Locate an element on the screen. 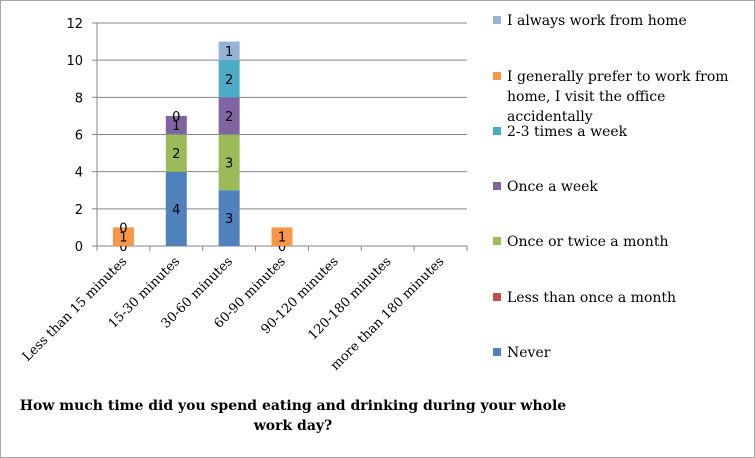 Image resolution: width=755 pixels, height=458 pixels. y-tick-label: 6 is located at coordinates (79, 136).